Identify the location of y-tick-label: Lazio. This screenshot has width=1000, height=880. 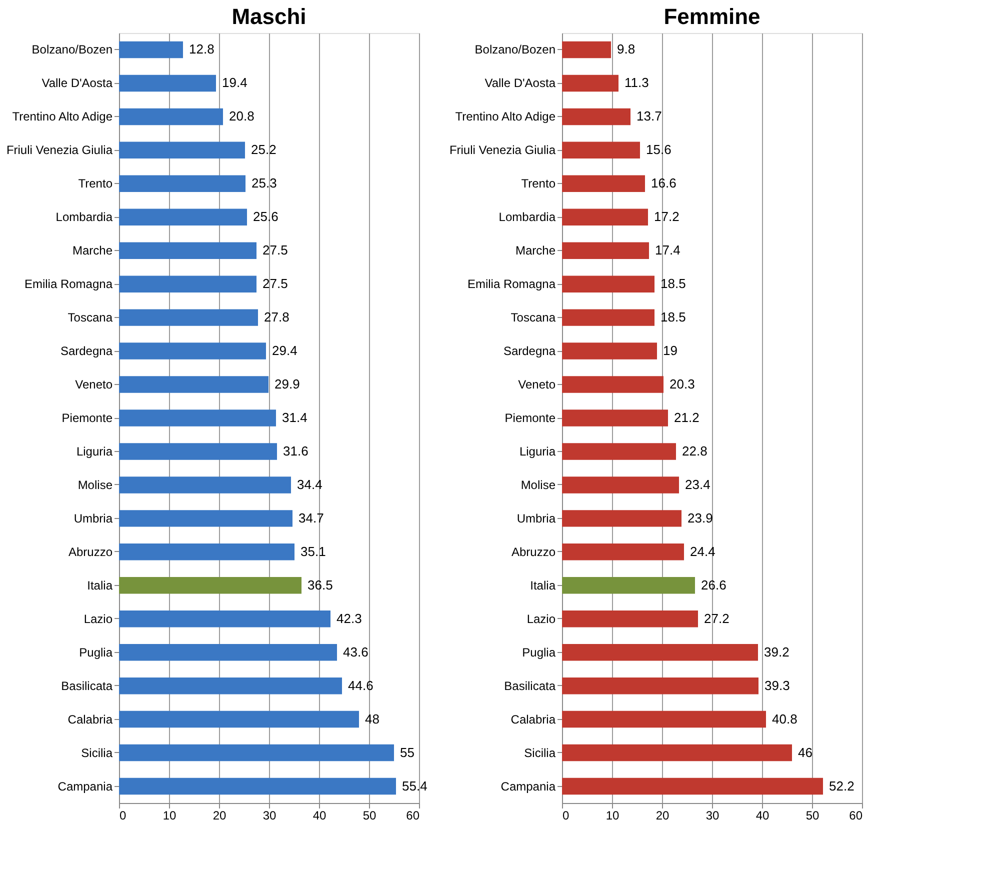
(541, 619).